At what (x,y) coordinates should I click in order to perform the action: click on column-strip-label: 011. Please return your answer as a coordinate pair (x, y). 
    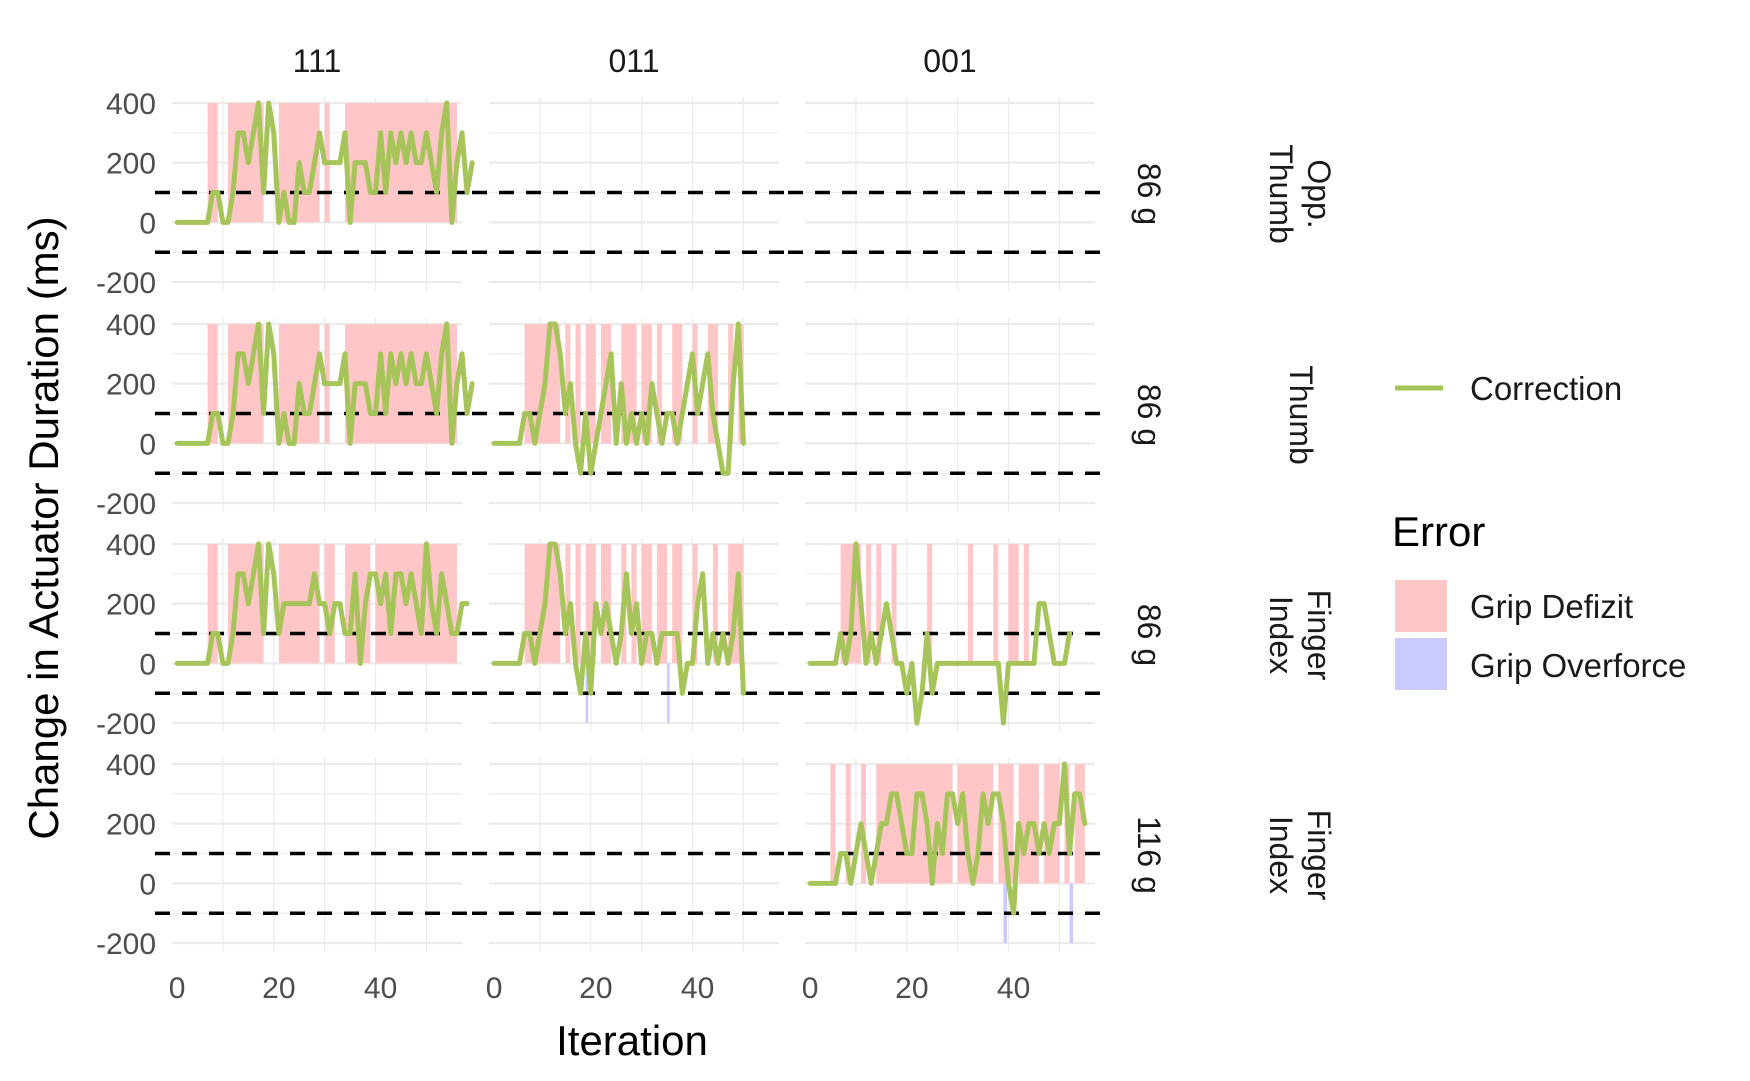
    Looking at the image, I should click on (633, 61).